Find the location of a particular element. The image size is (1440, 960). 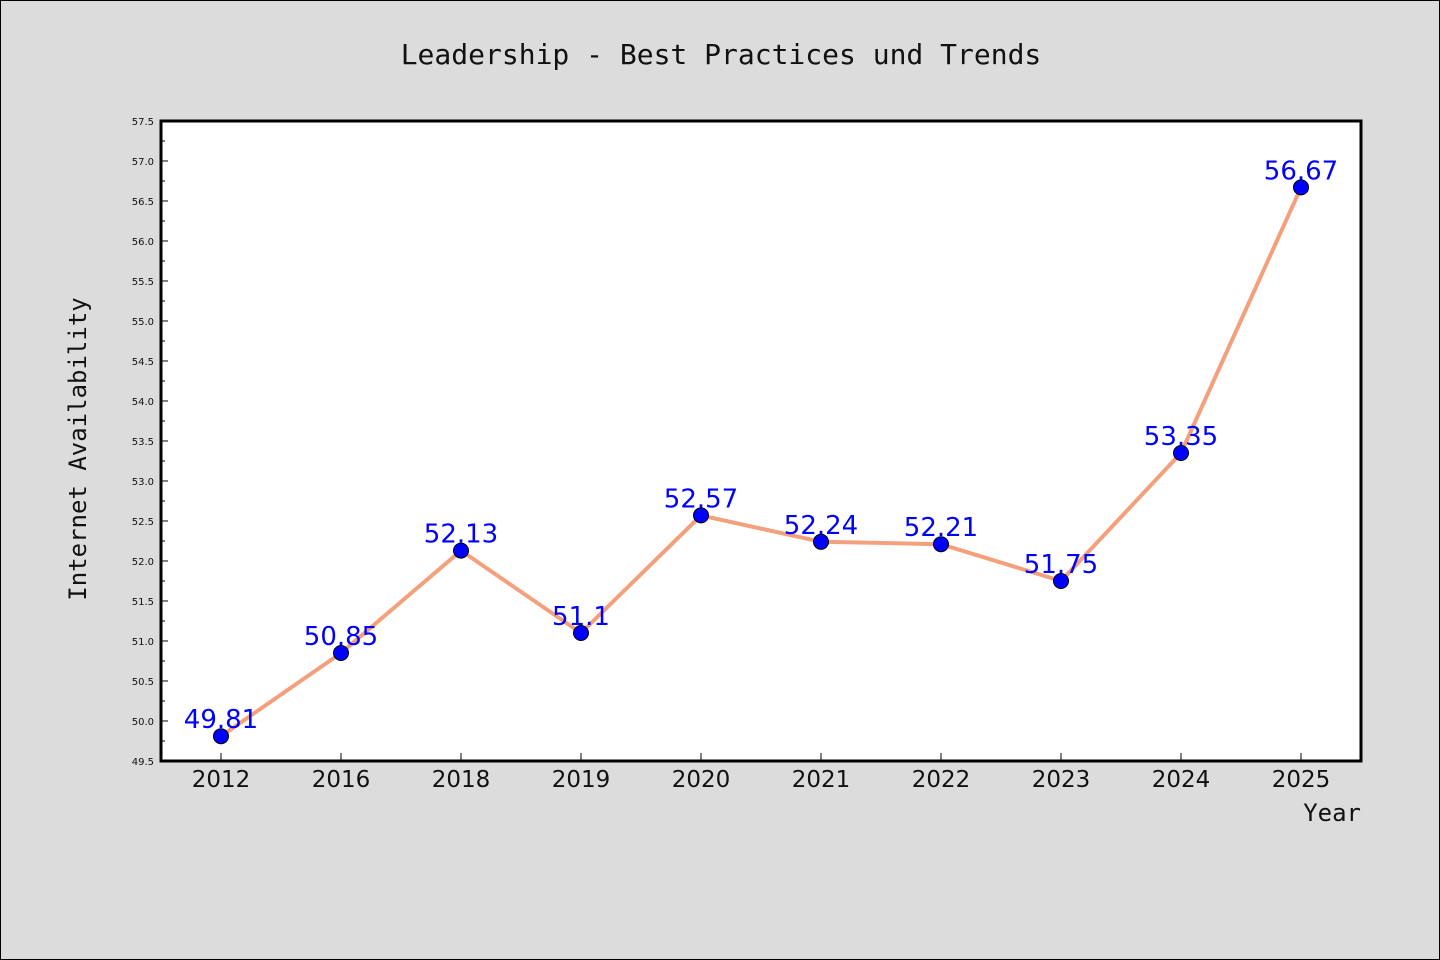

x-tick-label: 2018 is located at coordinates (461, 780).